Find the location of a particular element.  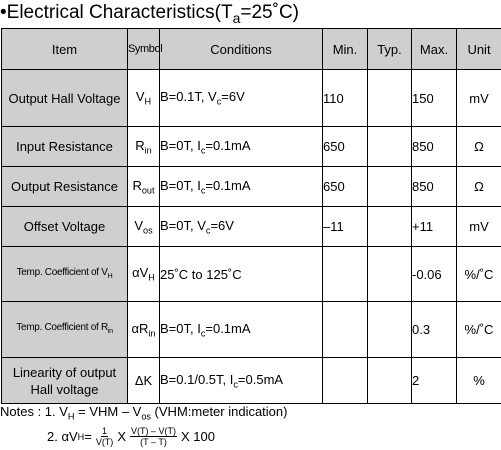

cell-max: 2 is located at coordinates (434, 380).